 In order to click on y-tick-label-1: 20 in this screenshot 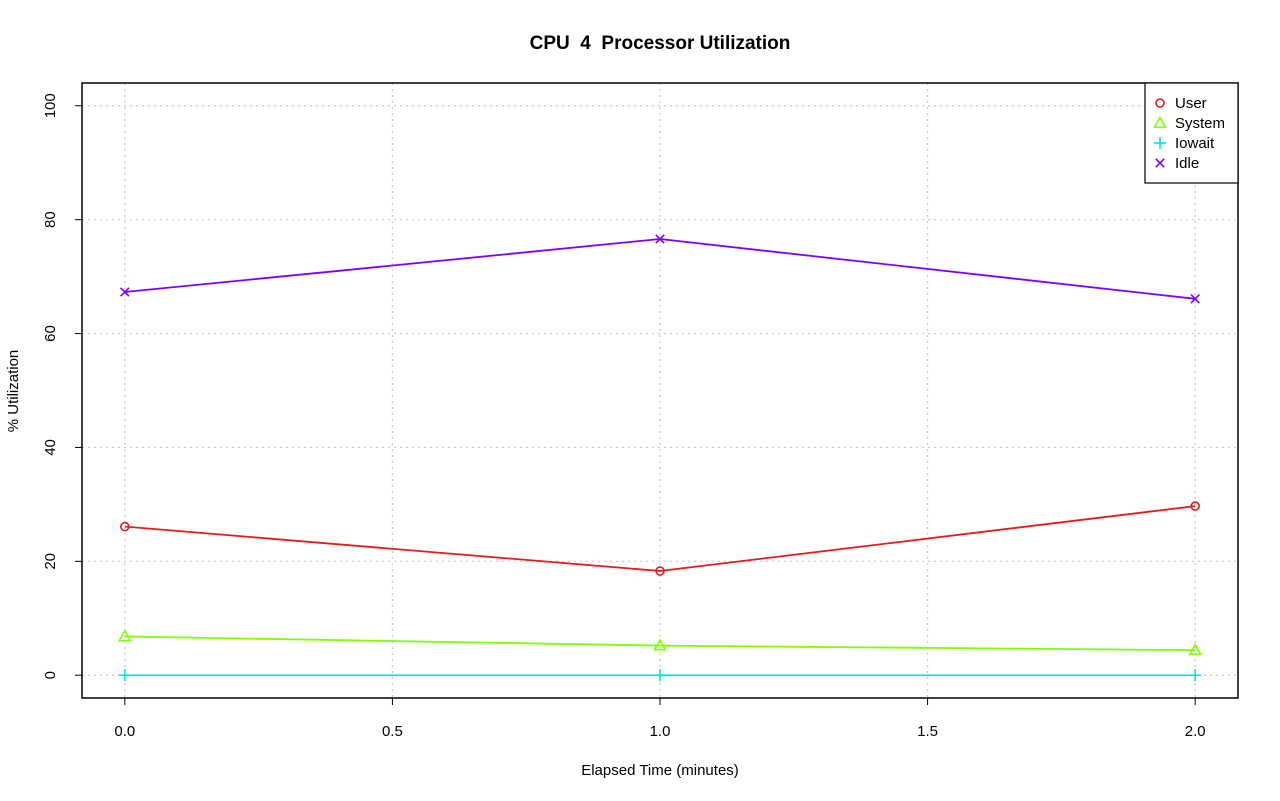, I will do `click(50, 561)`.